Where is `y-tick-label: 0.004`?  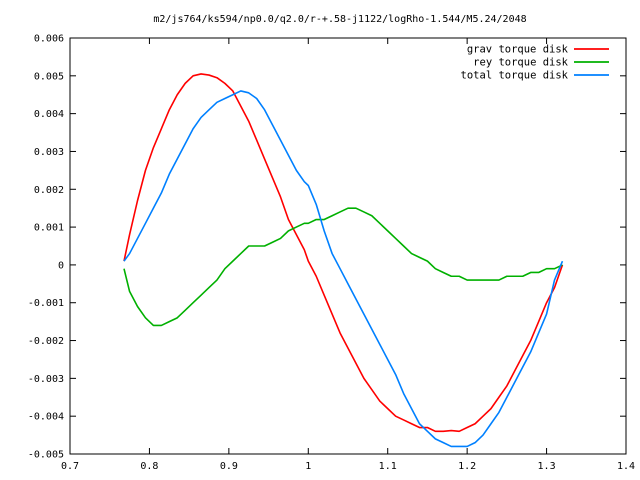 y-tick-label: 0.004 is located at coordinates (49, 114).